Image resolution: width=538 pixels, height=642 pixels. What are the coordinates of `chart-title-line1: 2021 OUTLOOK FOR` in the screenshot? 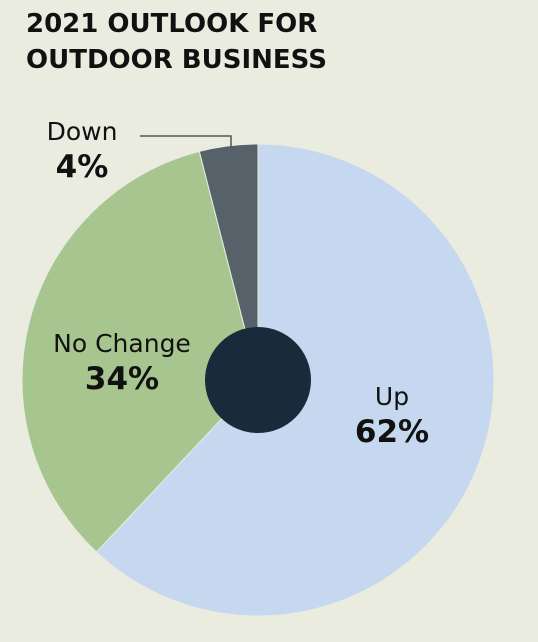 It's located at (172, 24).